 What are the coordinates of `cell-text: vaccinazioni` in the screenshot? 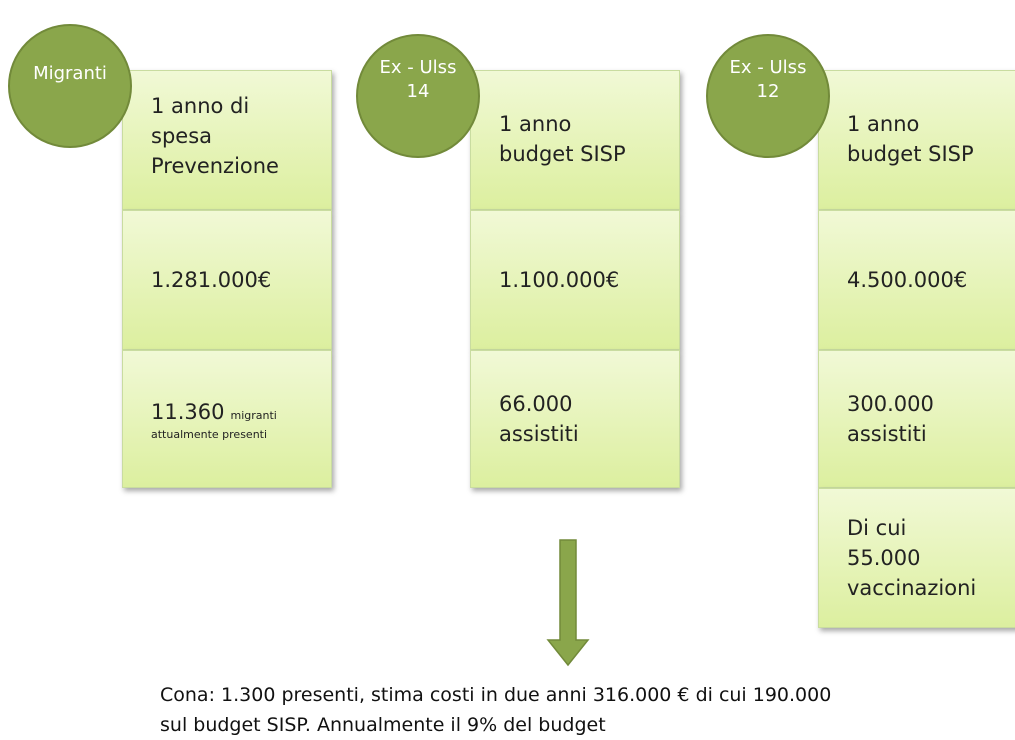 It's located at (912, 588).